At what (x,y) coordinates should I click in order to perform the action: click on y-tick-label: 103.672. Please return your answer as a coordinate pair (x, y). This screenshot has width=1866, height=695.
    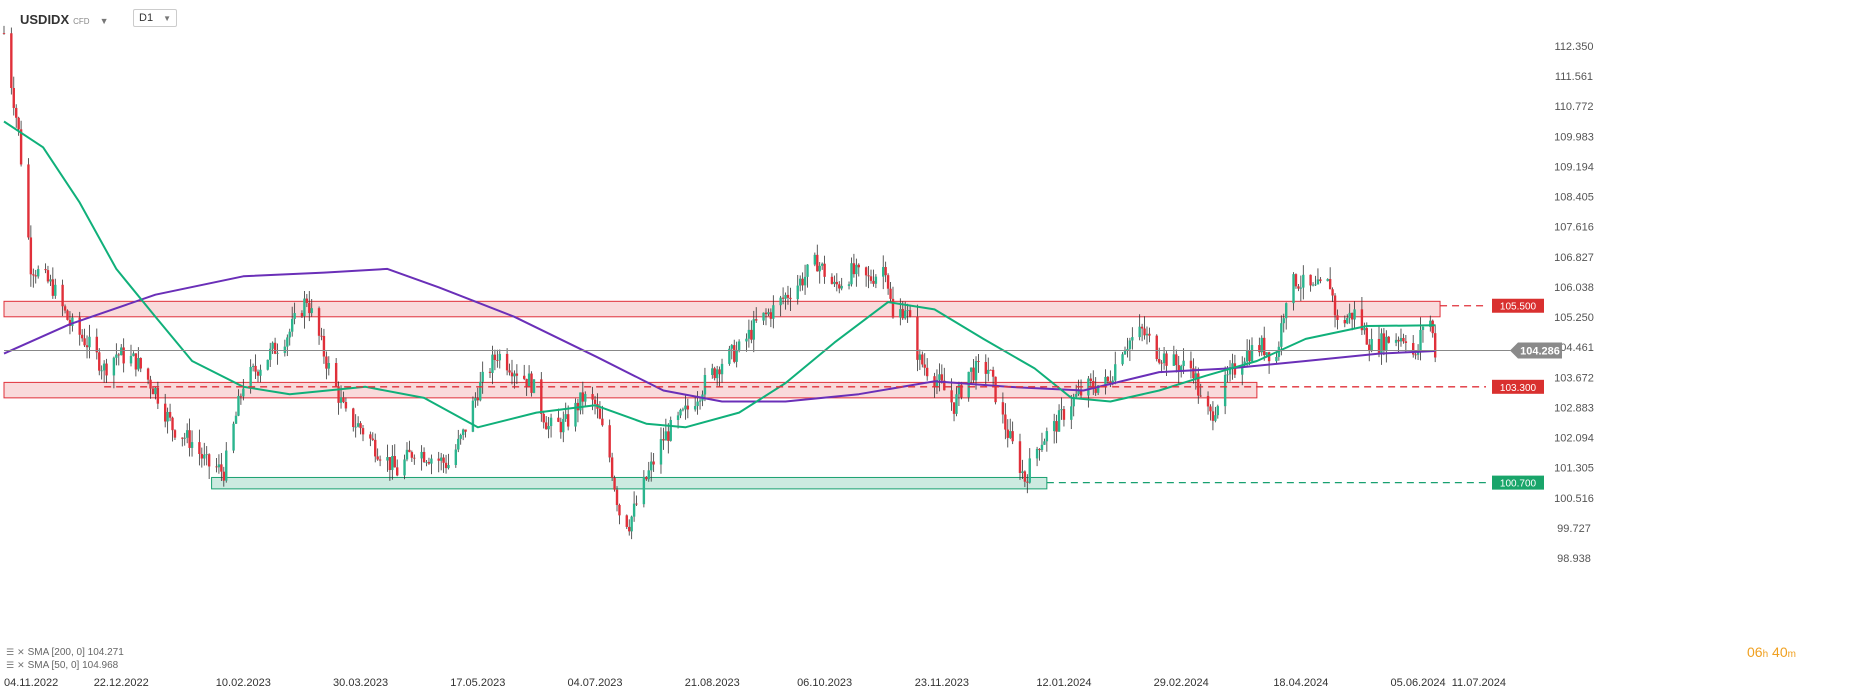
    Looking at the image, I should click on (1574, 378).